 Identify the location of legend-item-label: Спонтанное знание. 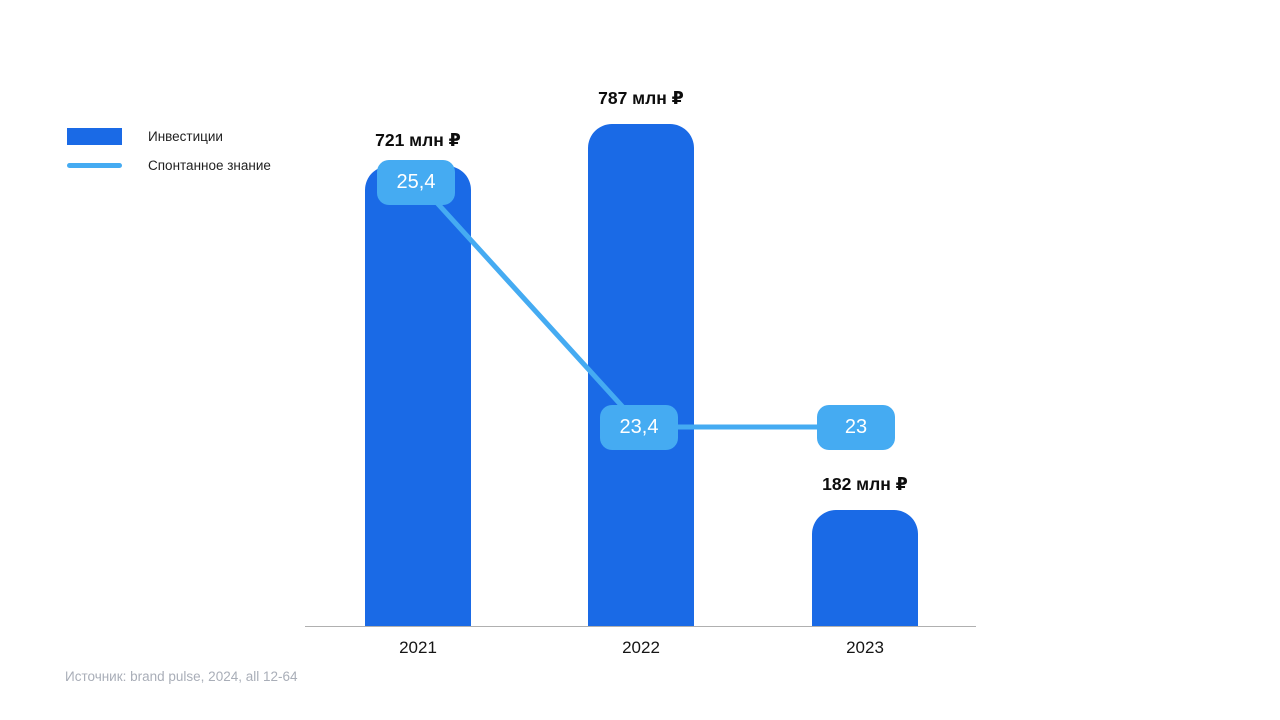
(209, 165).